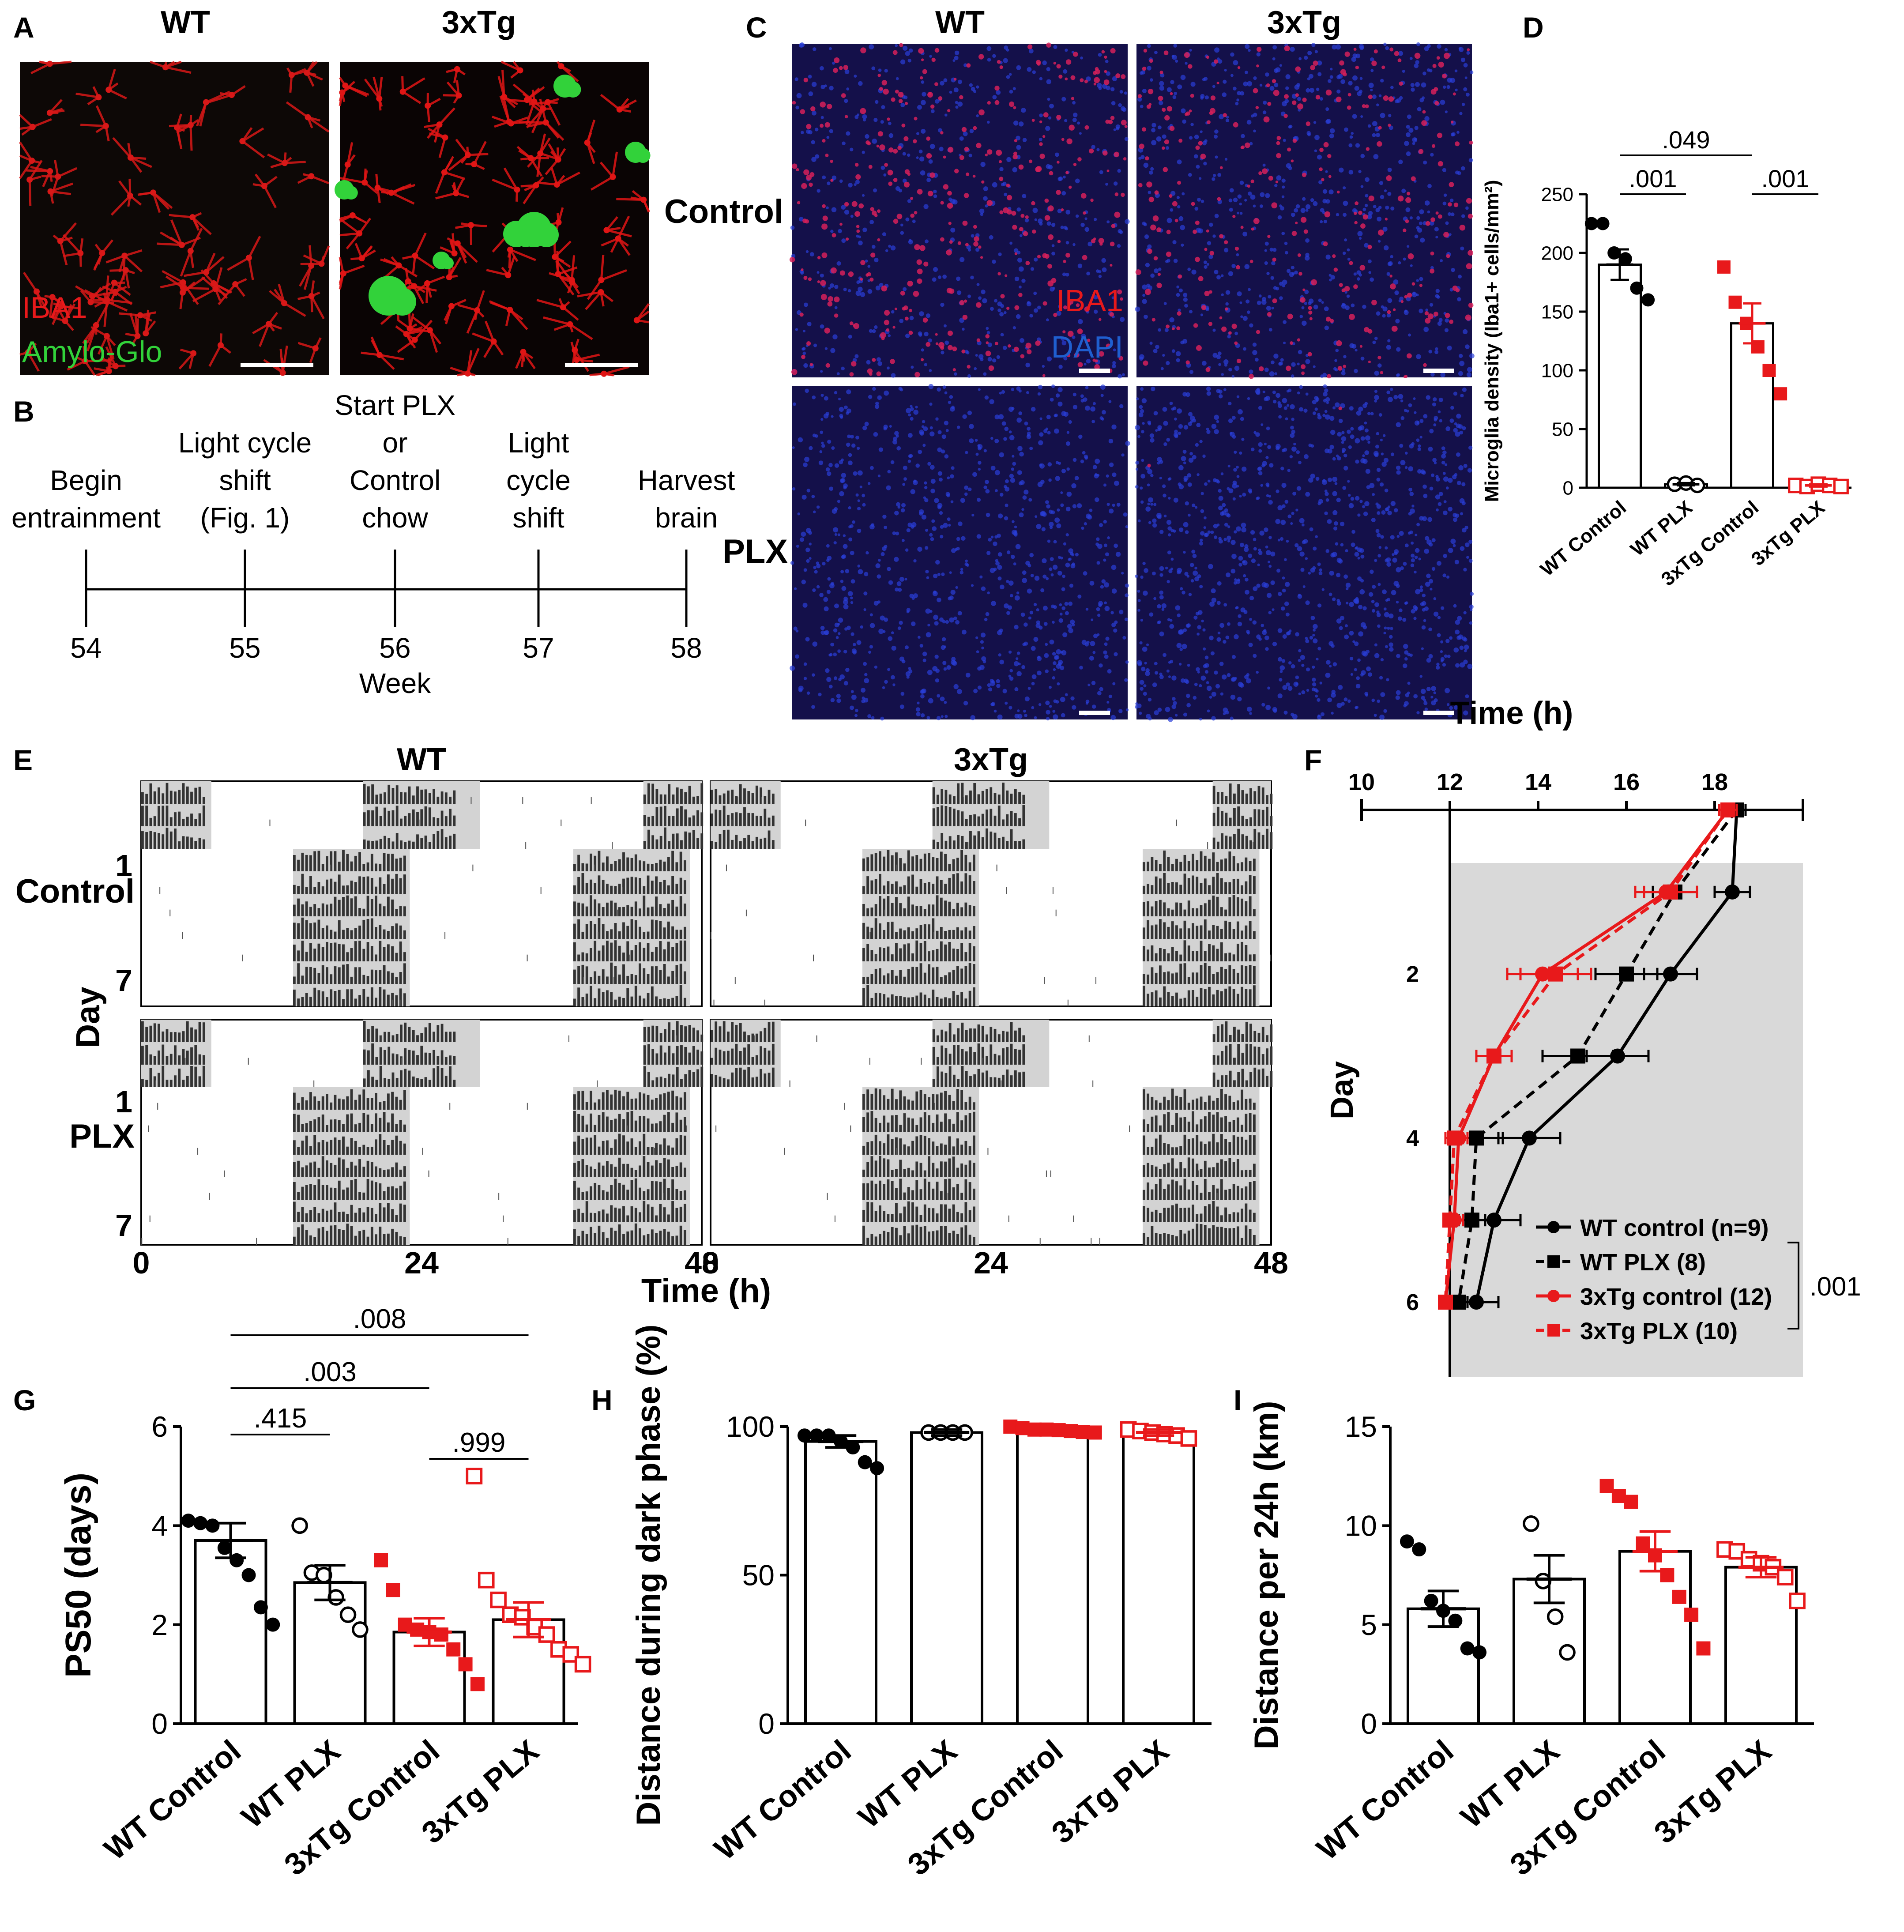 This screenshot has width=1904, height=1932. What do you see at coordinates (32, 161) in the screenshot?
I see `cell-body` at bounding box center [32, 161].